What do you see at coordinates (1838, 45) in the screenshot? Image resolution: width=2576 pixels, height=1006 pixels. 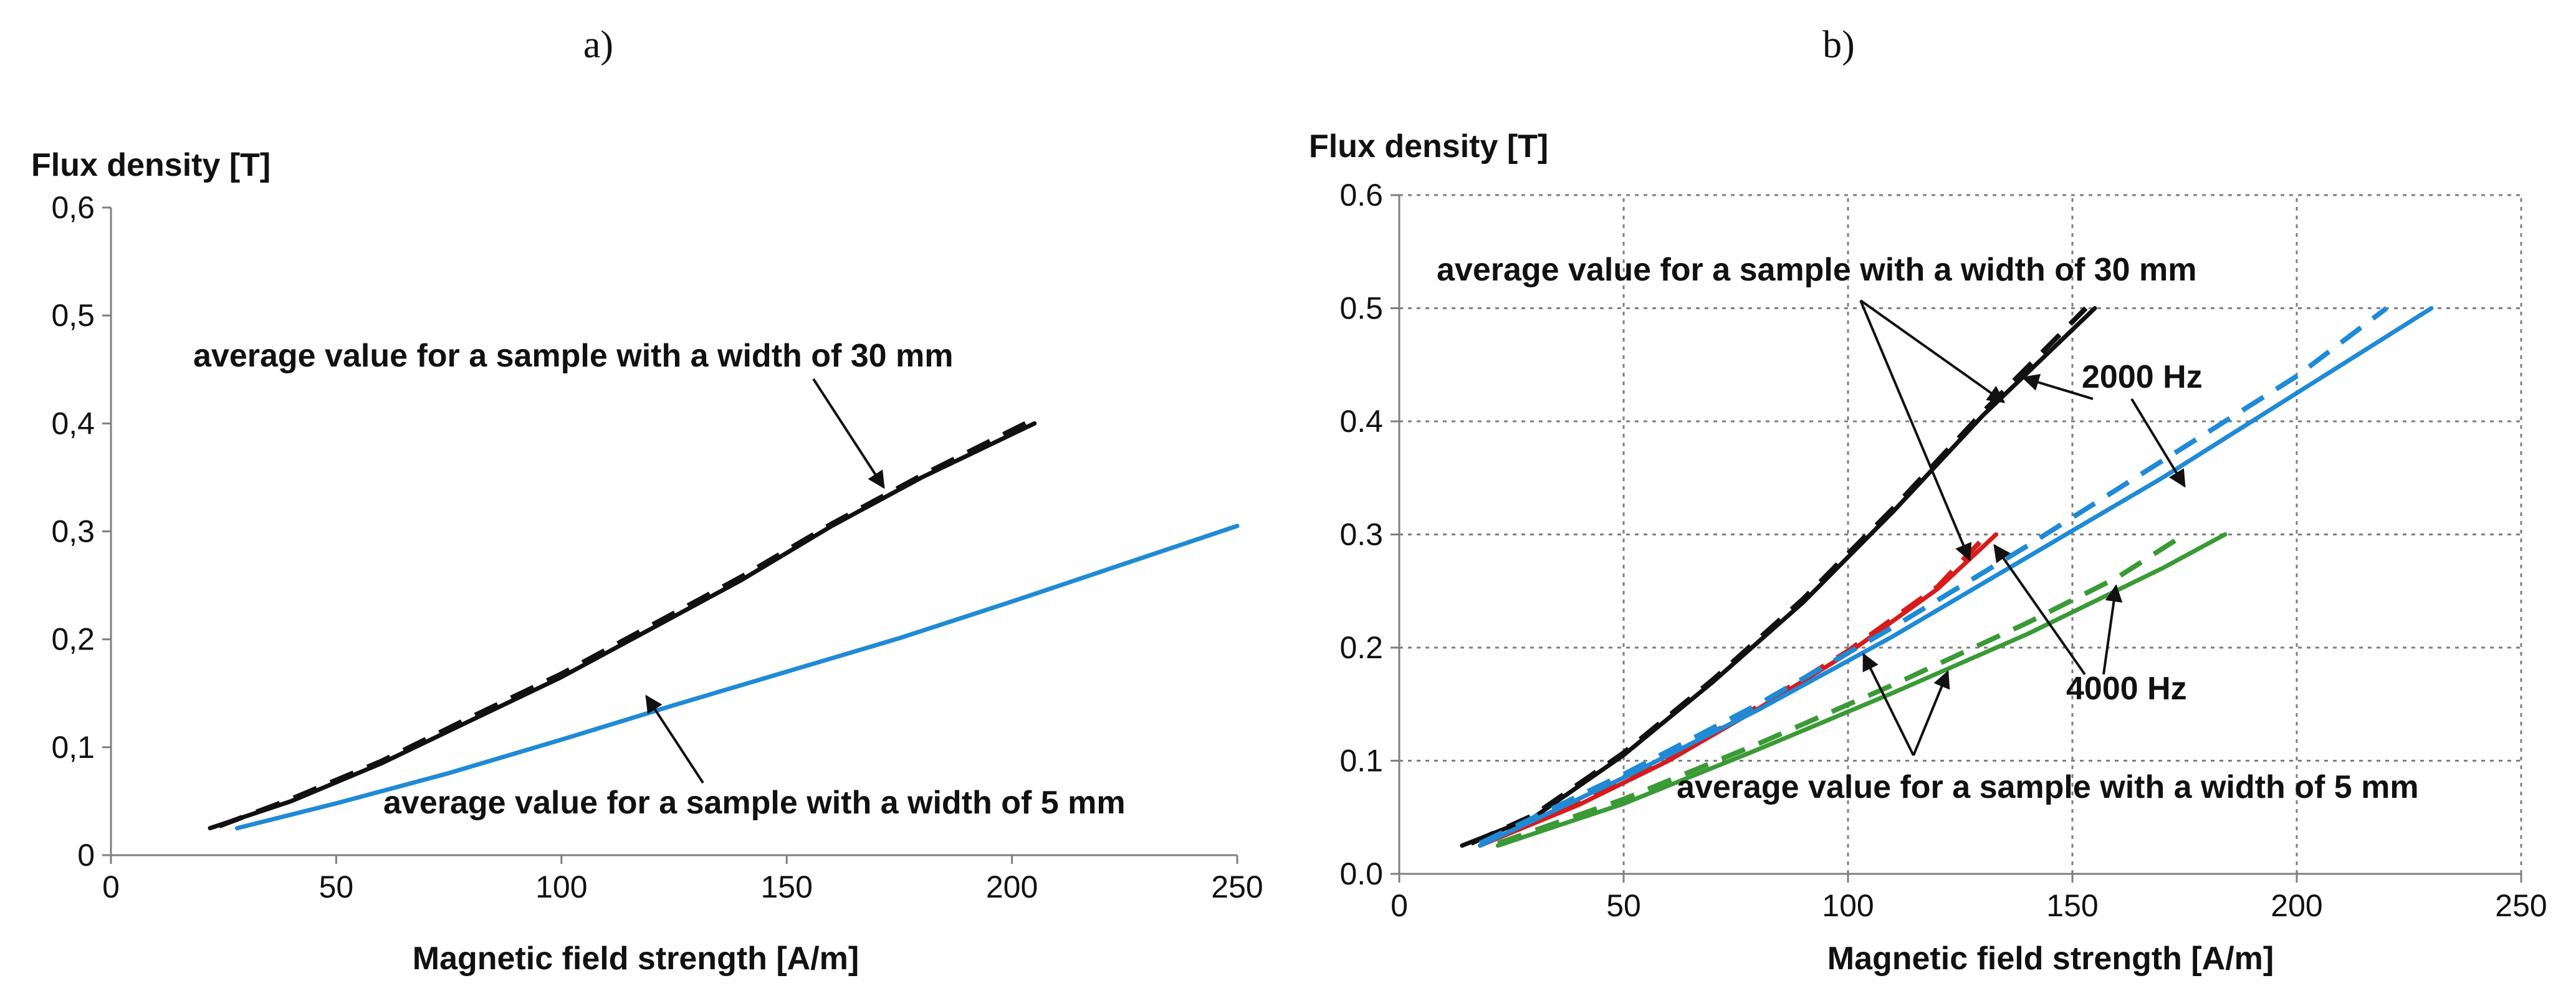 I see `panel-label-b: b)` at bounding box center [1838, 45].